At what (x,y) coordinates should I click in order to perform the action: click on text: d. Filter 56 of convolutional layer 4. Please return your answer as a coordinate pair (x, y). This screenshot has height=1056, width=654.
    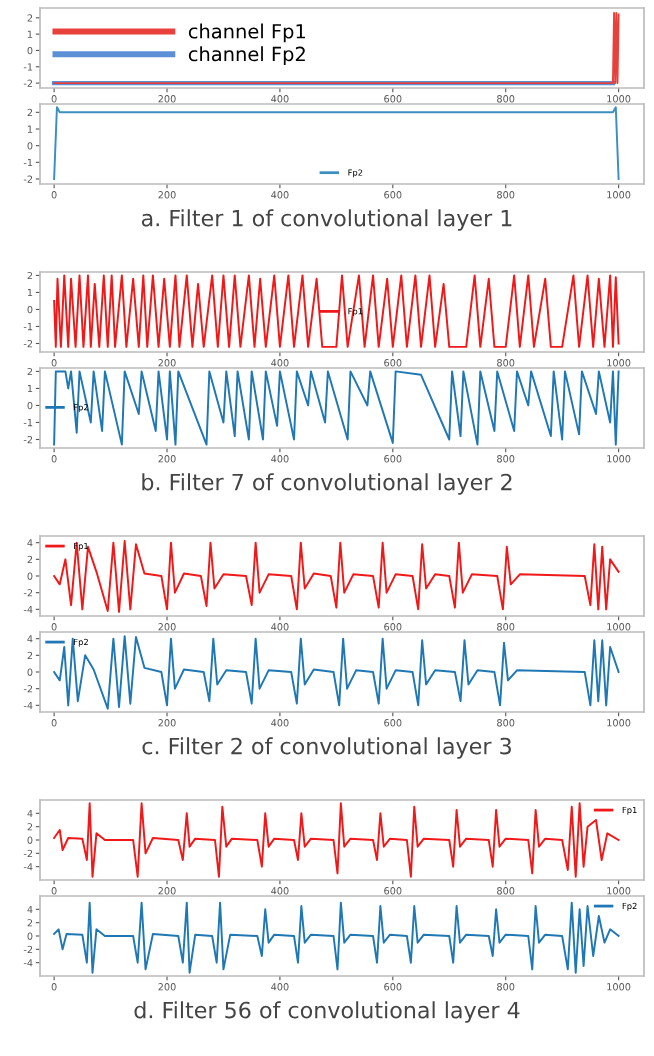
    Looking at the image, I should click on (327, 1012).